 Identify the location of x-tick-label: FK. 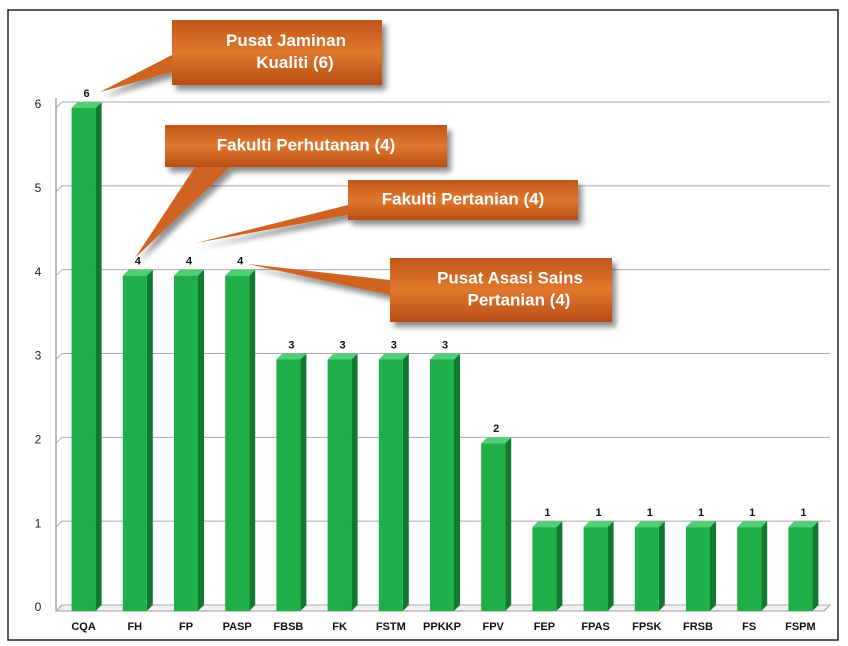
(339, 627).